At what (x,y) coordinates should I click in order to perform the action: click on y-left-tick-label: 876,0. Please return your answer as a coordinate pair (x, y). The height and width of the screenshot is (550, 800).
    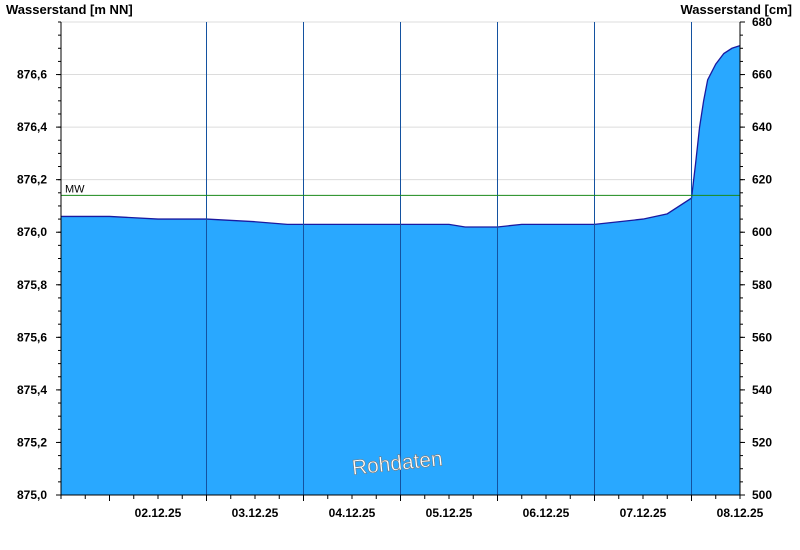
    Looking at the image, I should click on (32, 232).